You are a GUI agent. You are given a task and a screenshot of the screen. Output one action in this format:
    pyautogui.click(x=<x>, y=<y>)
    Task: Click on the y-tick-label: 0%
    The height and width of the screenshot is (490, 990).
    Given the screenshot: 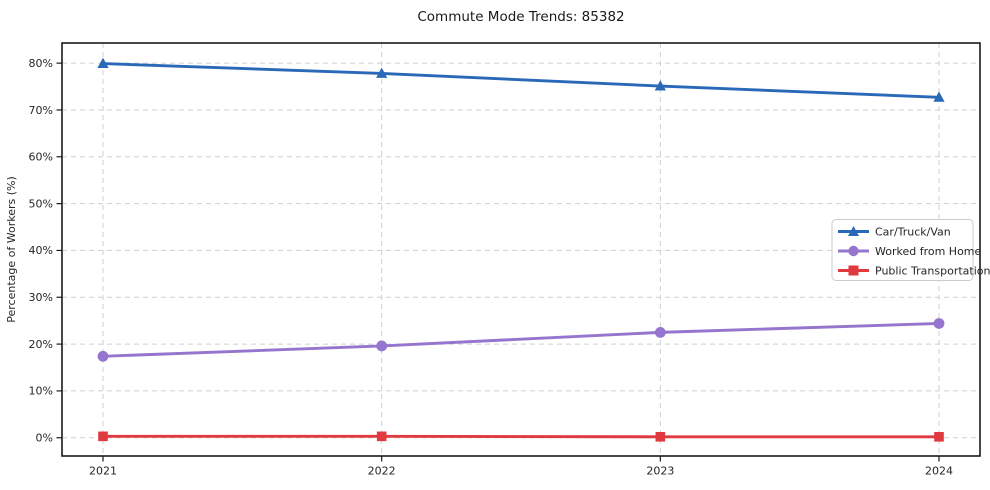 What is the action you would take?
    pyautogui.click(x=44, y=438)
    